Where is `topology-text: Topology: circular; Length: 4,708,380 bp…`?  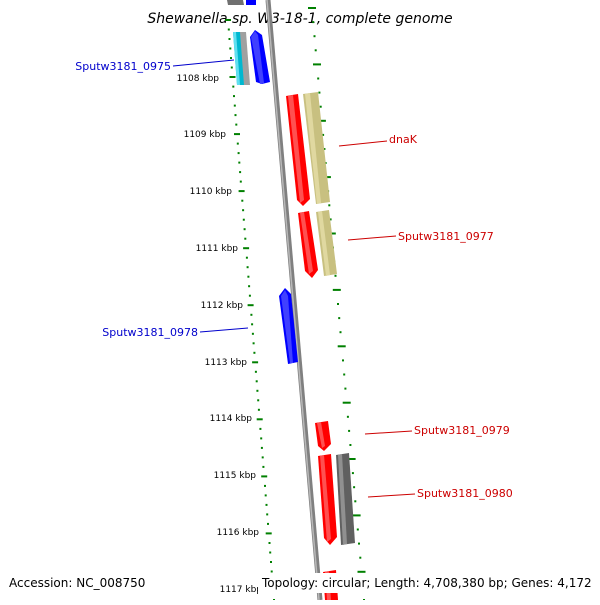 topology-text: Topology: circular; Length: 4,708,380 bp… is located at coordinates (426, 583).